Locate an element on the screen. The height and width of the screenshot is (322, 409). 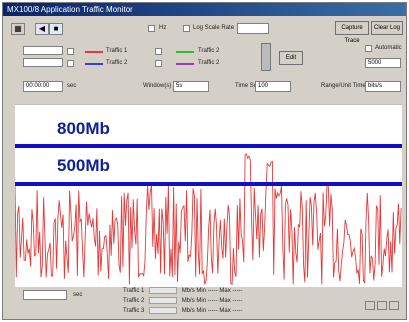
traffic-2-label: Traffic 2 is located at coordinates (117, 63).